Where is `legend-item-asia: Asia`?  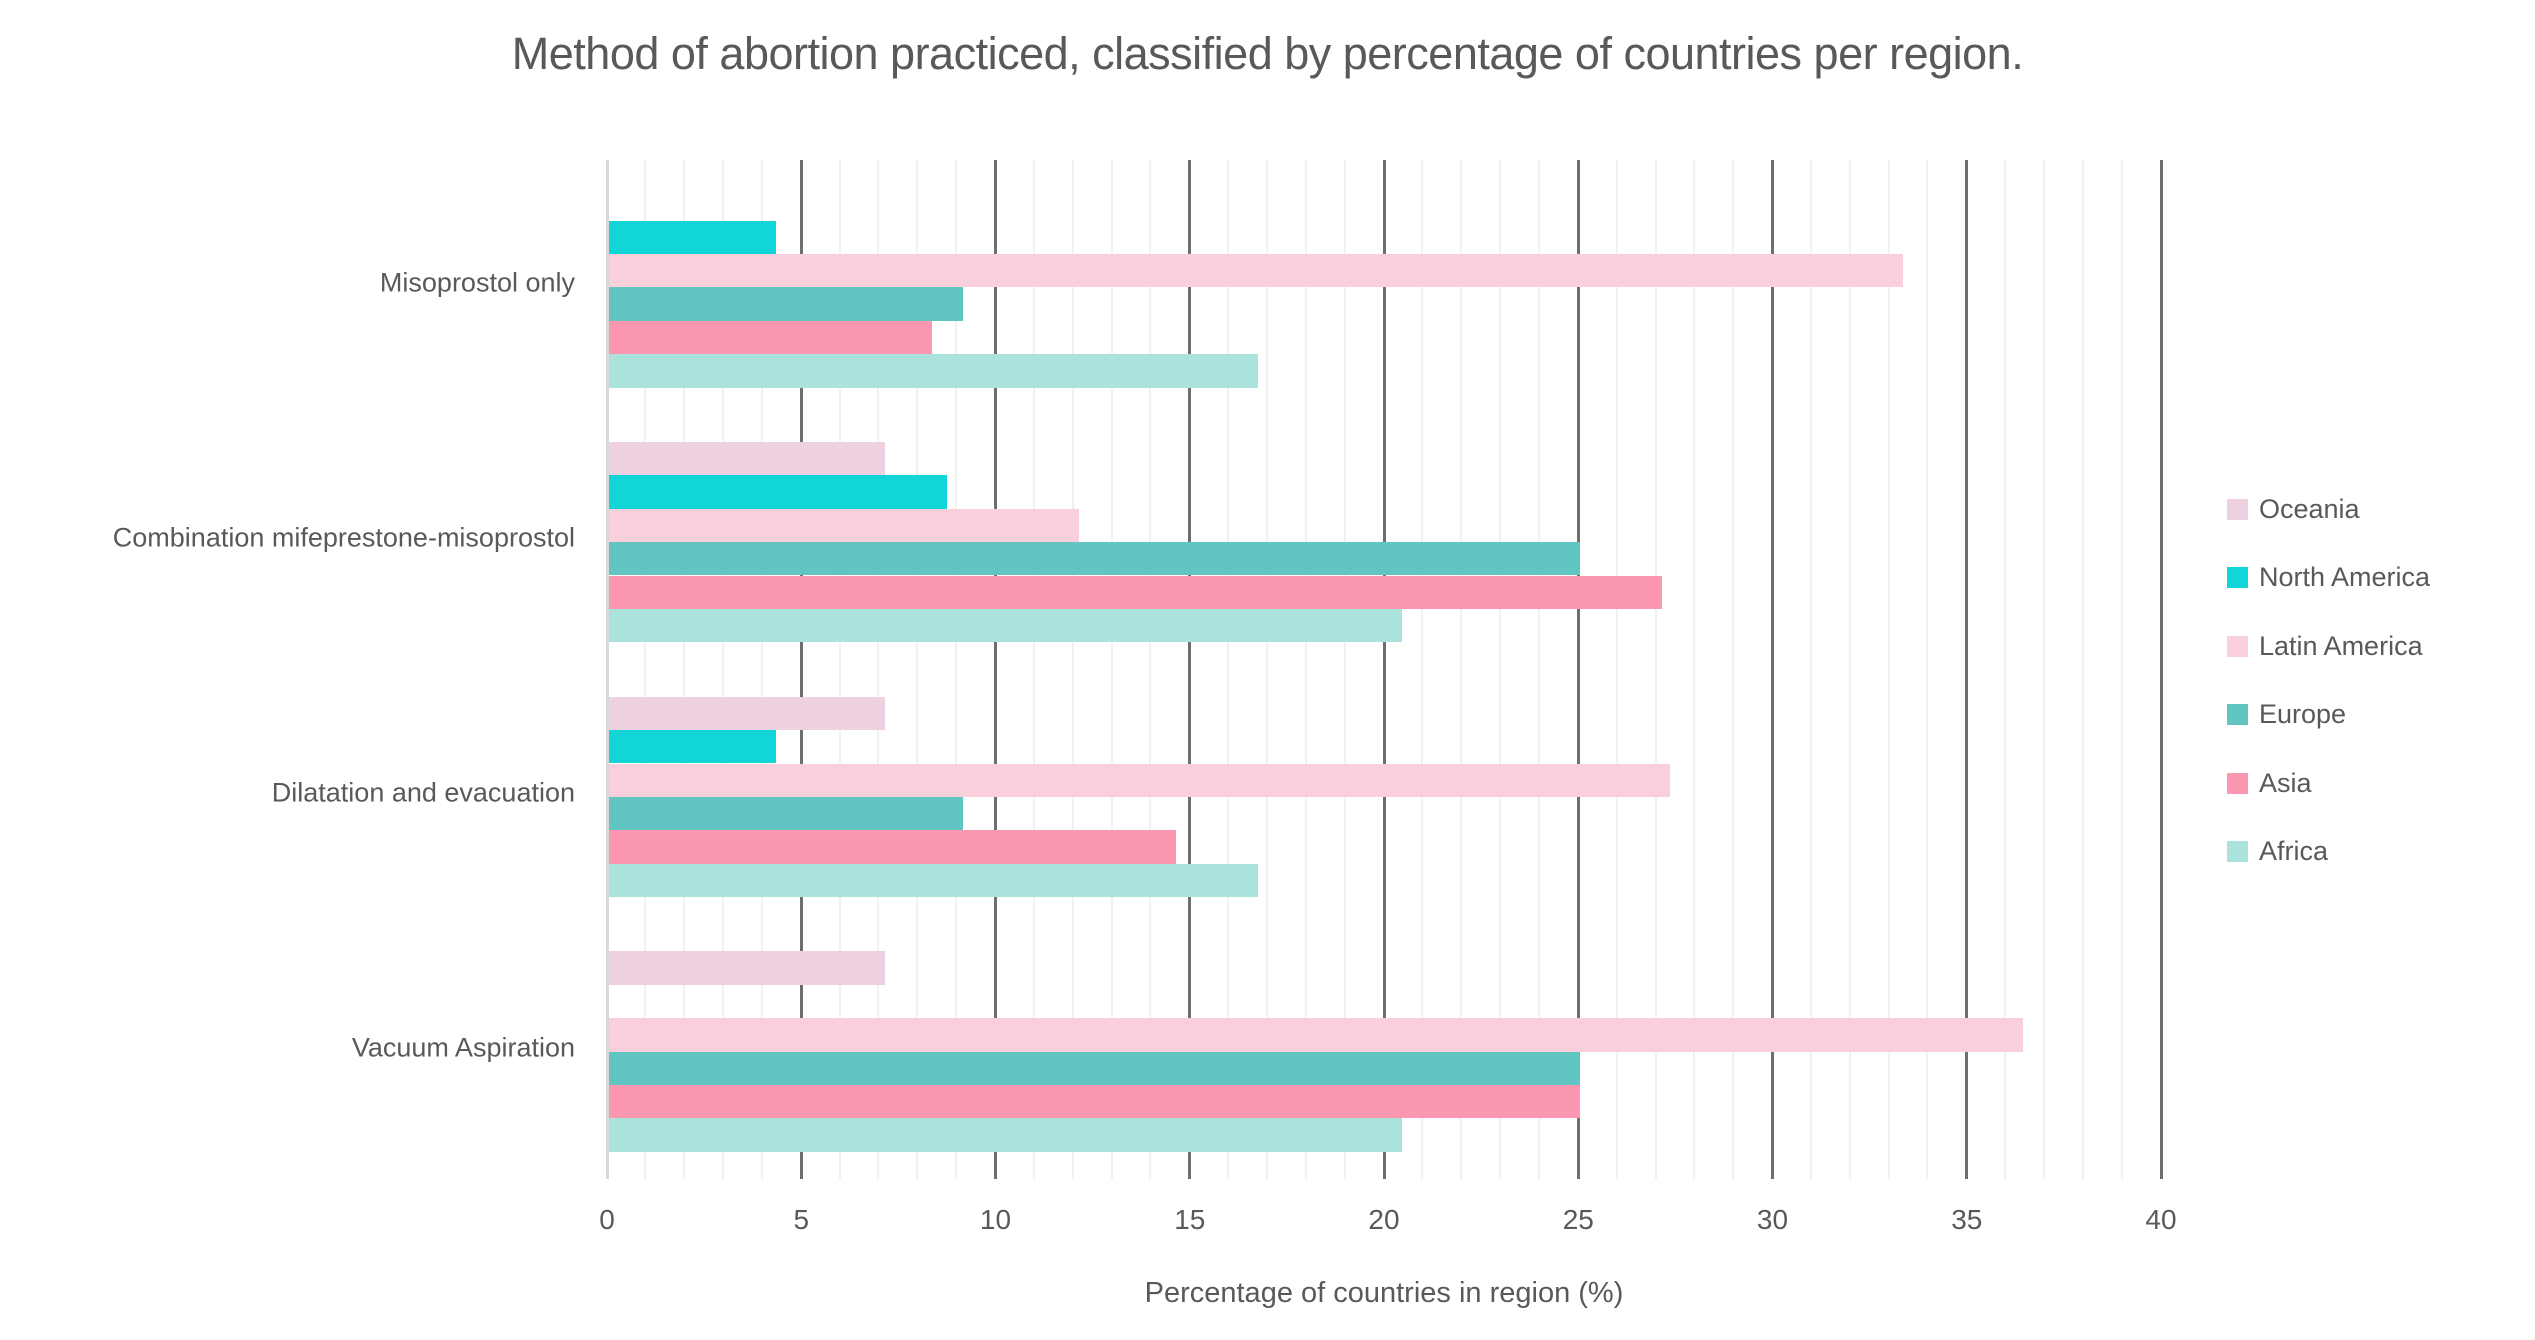
legend-item-asia: Asia is located at coordinates (2269, 783).